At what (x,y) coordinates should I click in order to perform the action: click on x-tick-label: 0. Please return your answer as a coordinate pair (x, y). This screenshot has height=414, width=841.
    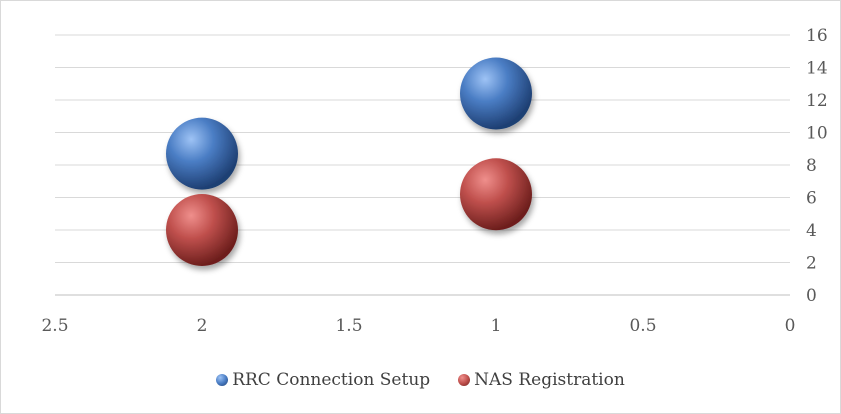
    Looking at the image, I should click on (790, 326).